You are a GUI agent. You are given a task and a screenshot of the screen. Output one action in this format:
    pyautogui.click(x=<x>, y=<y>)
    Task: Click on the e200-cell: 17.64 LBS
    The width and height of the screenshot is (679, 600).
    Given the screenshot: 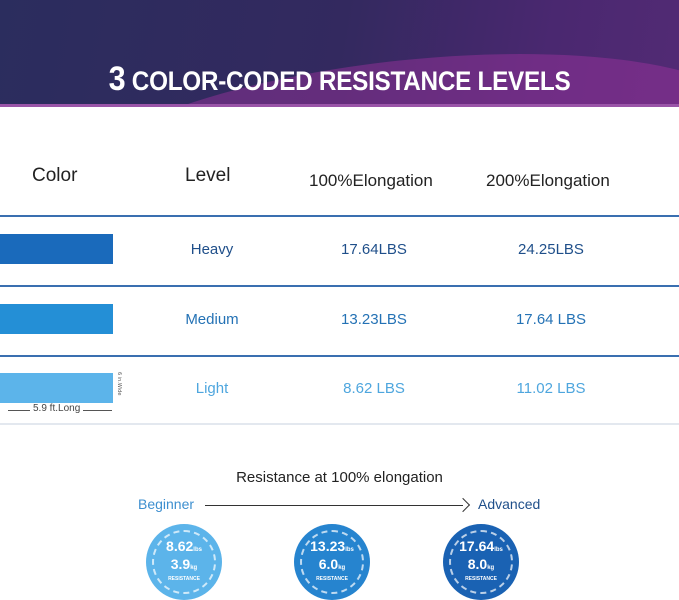 What is the action you would take?
    pyautogui.click(x=551, y=319)
    